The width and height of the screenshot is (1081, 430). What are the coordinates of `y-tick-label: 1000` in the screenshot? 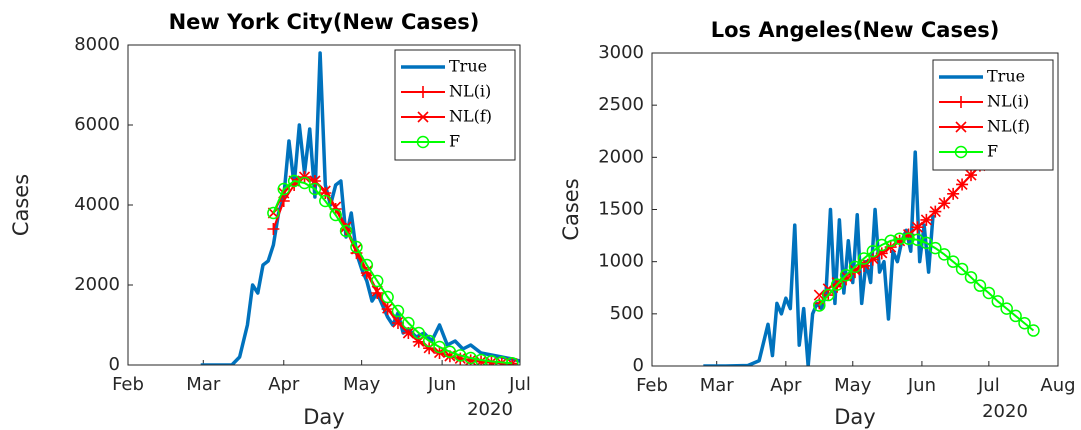 It's located at (621, 261).